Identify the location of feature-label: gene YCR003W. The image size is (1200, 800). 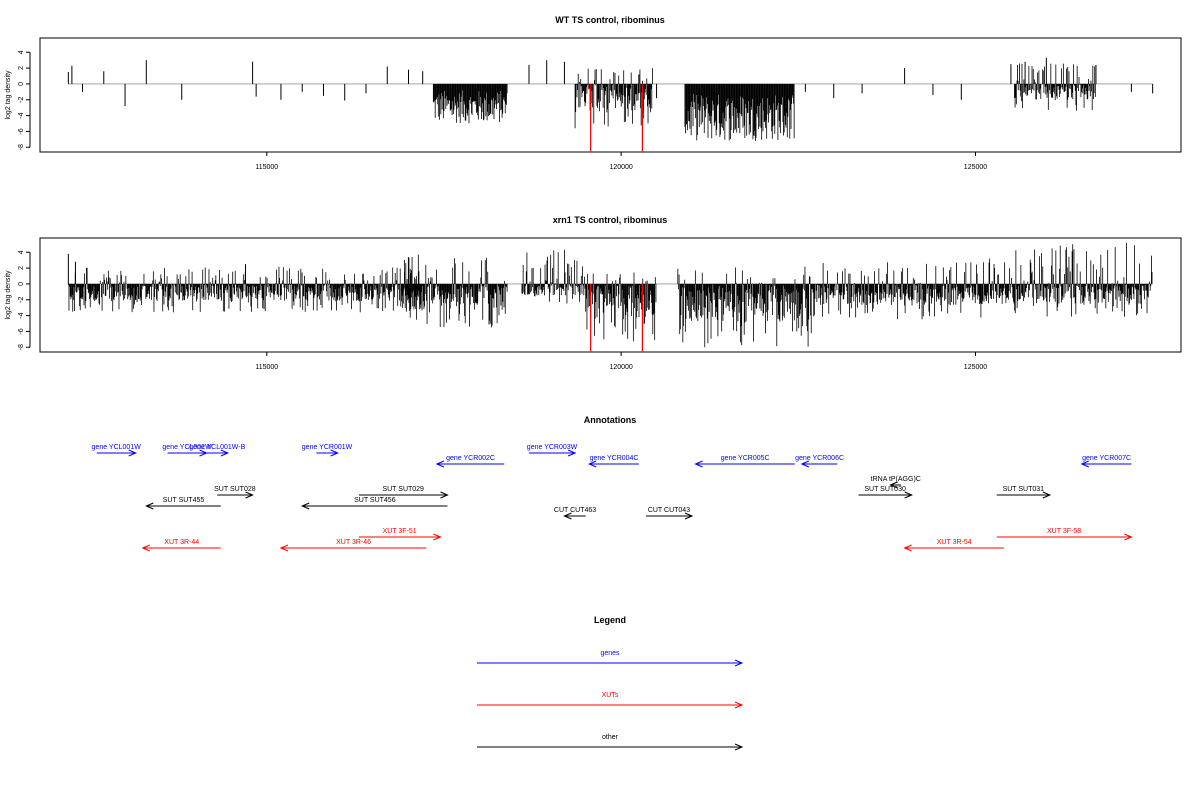
(552, 447).